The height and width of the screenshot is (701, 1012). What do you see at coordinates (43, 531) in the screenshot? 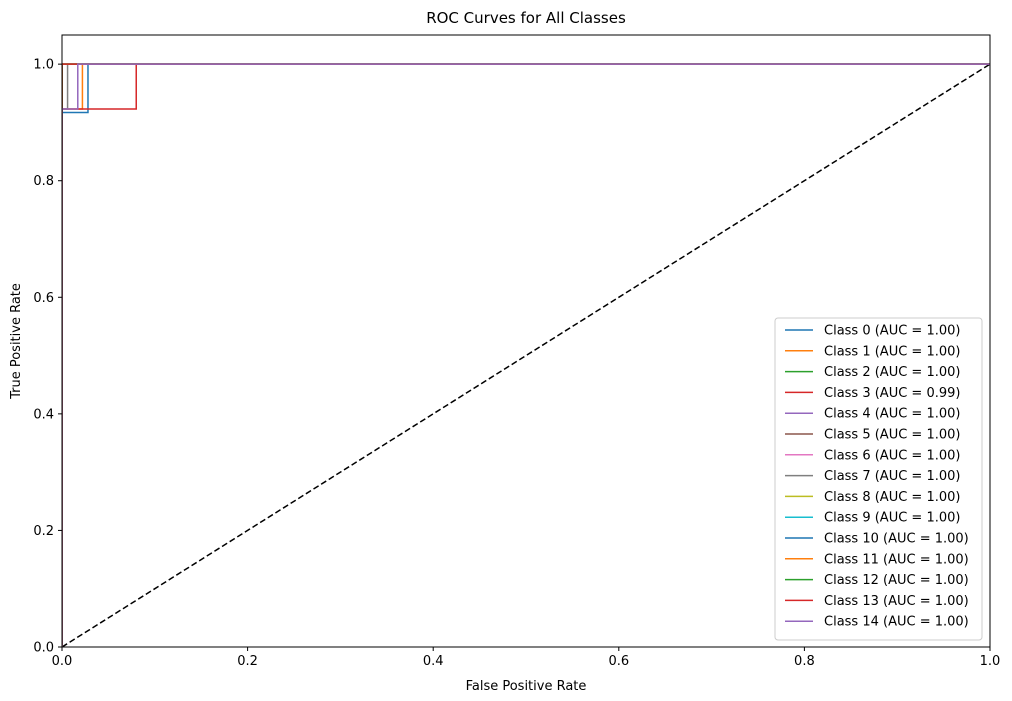
I see `y-tick-label: 0.2` at bounding box center [43, 531].